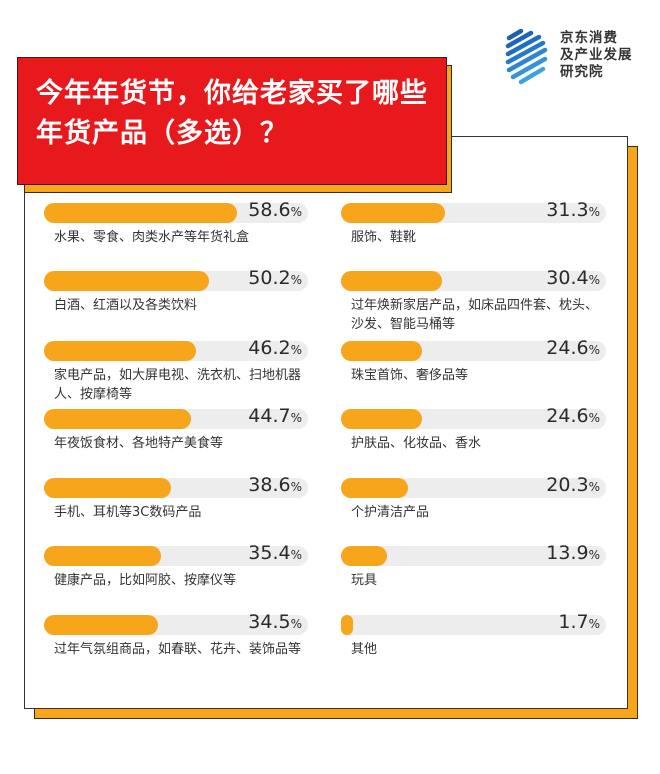 The height and width of the screenshot is (774, 660). I want to click on bar-value: 13.9%, so click(573, 553).